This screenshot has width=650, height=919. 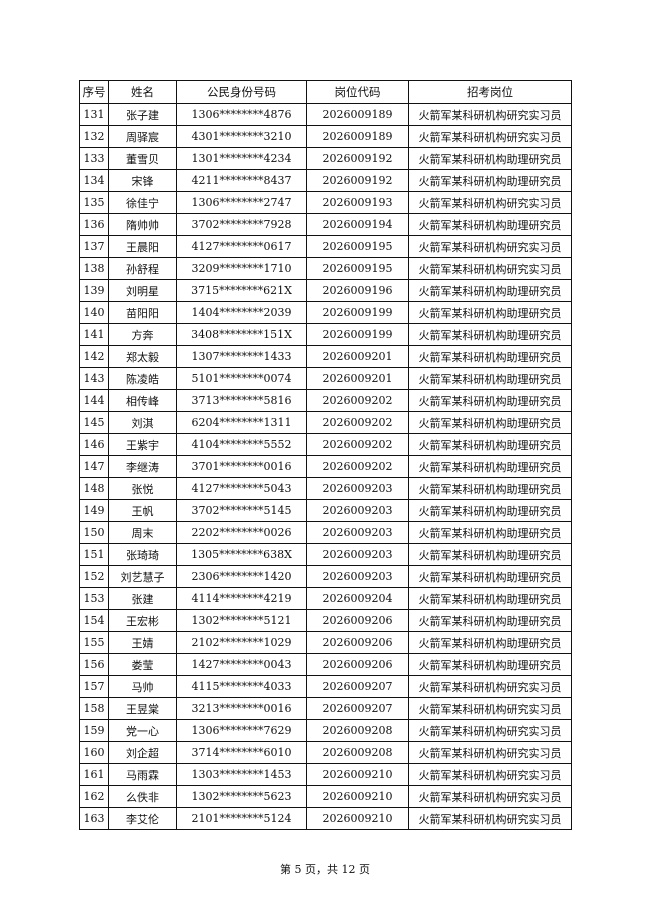 What do you see at coordinates (94, 180) in the screenshot?
I see `cell-col-index: 134` at bounding box center [94, 180].